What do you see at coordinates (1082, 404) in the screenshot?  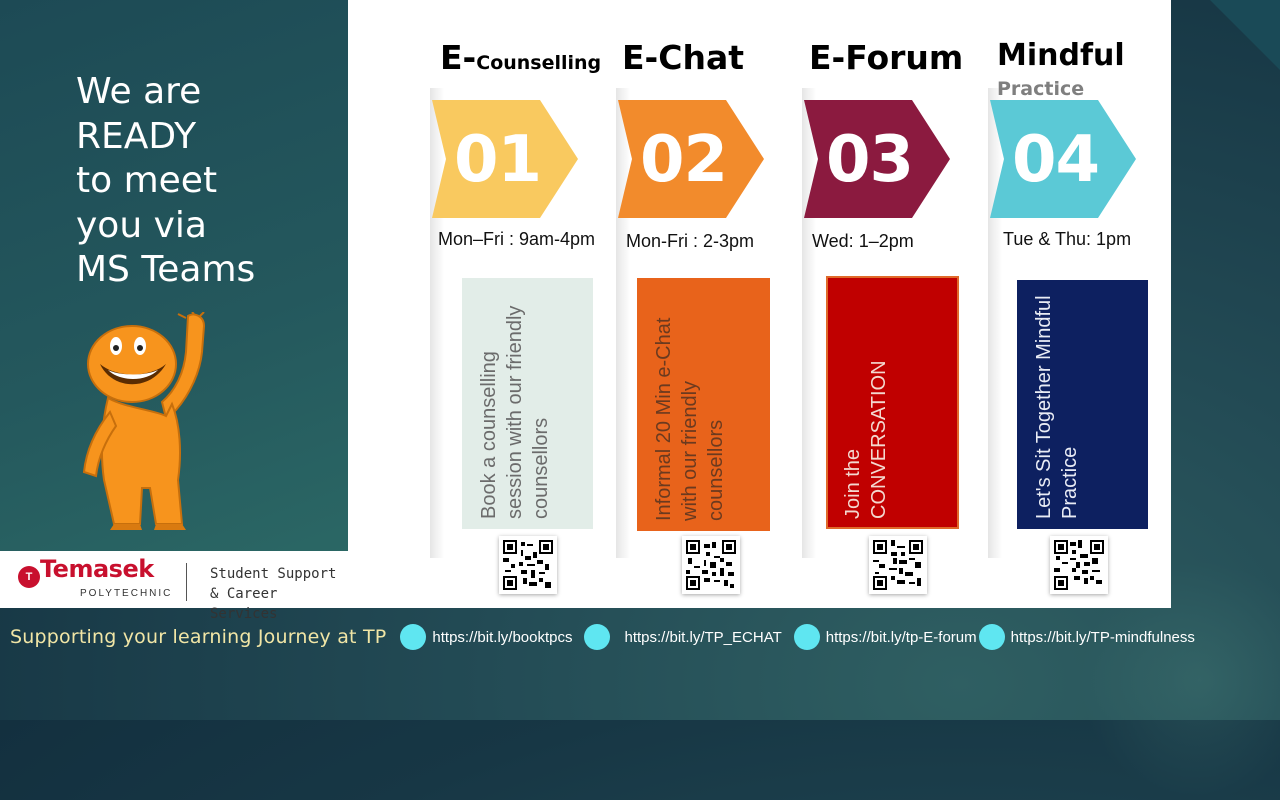 I see `description-box-mindful: Let's Sit Together Mindful Practice` at bounding box center [1082, 404].